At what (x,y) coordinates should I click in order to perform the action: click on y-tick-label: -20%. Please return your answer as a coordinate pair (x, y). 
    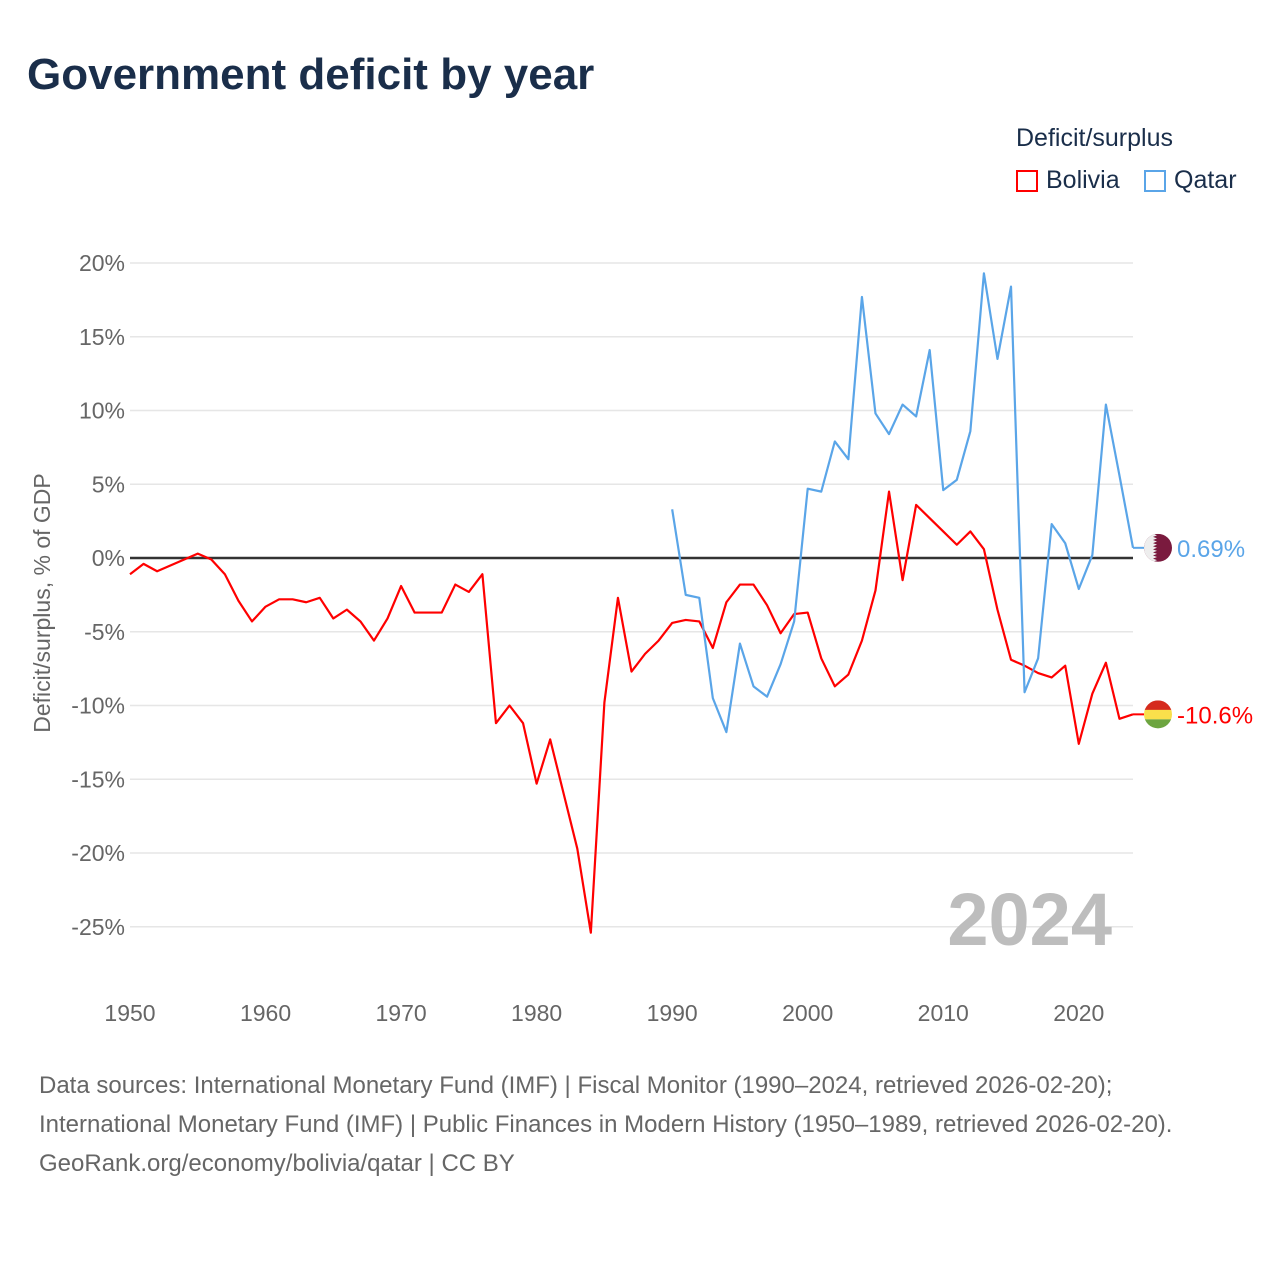
    Looking at the image, I should click on (98, 853).